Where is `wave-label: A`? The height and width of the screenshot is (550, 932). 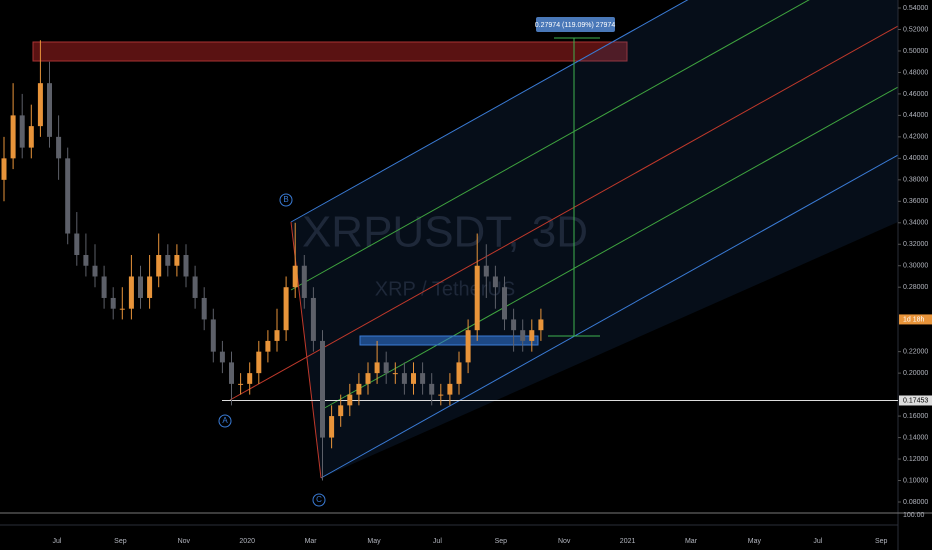 wave-label: A is located at coordinates (225, 420).